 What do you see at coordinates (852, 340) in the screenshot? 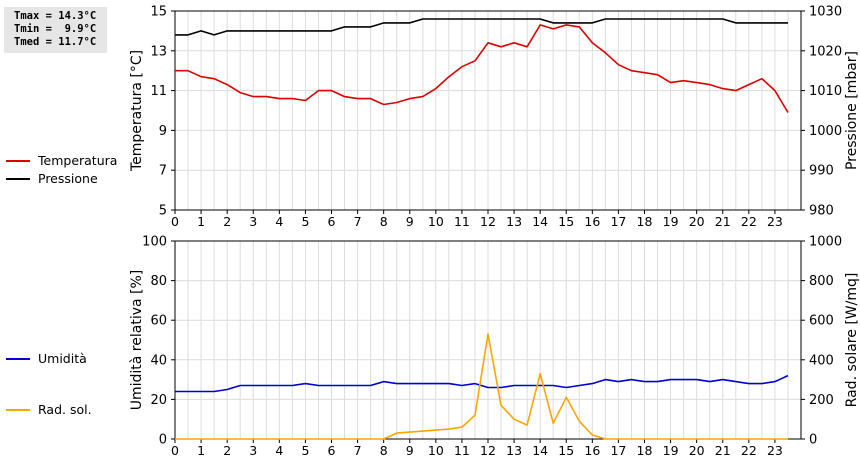
I see `y-axis-label-right: Rad. solare [W/mq]` at bounding box center [852, 340].